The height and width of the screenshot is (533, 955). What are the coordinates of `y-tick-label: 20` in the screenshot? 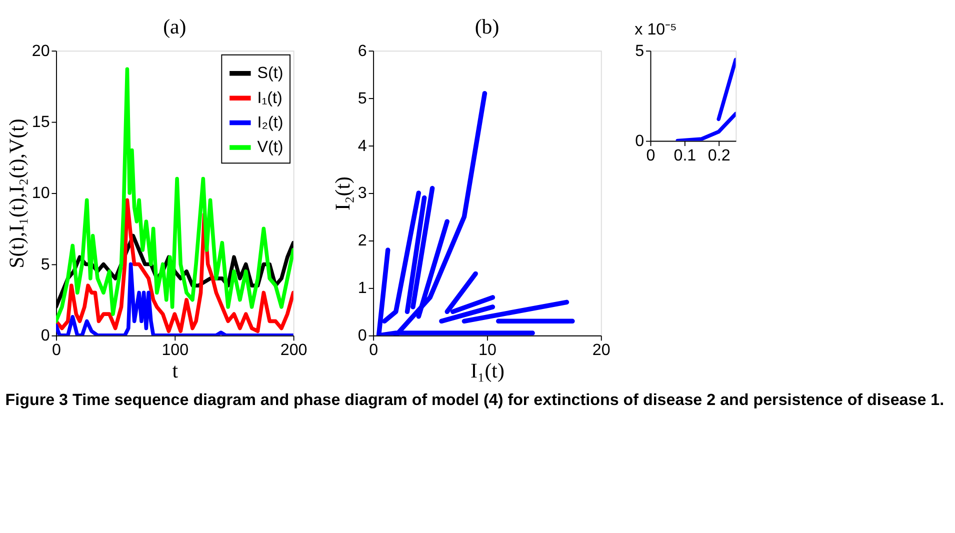 It's located at (41, 51).